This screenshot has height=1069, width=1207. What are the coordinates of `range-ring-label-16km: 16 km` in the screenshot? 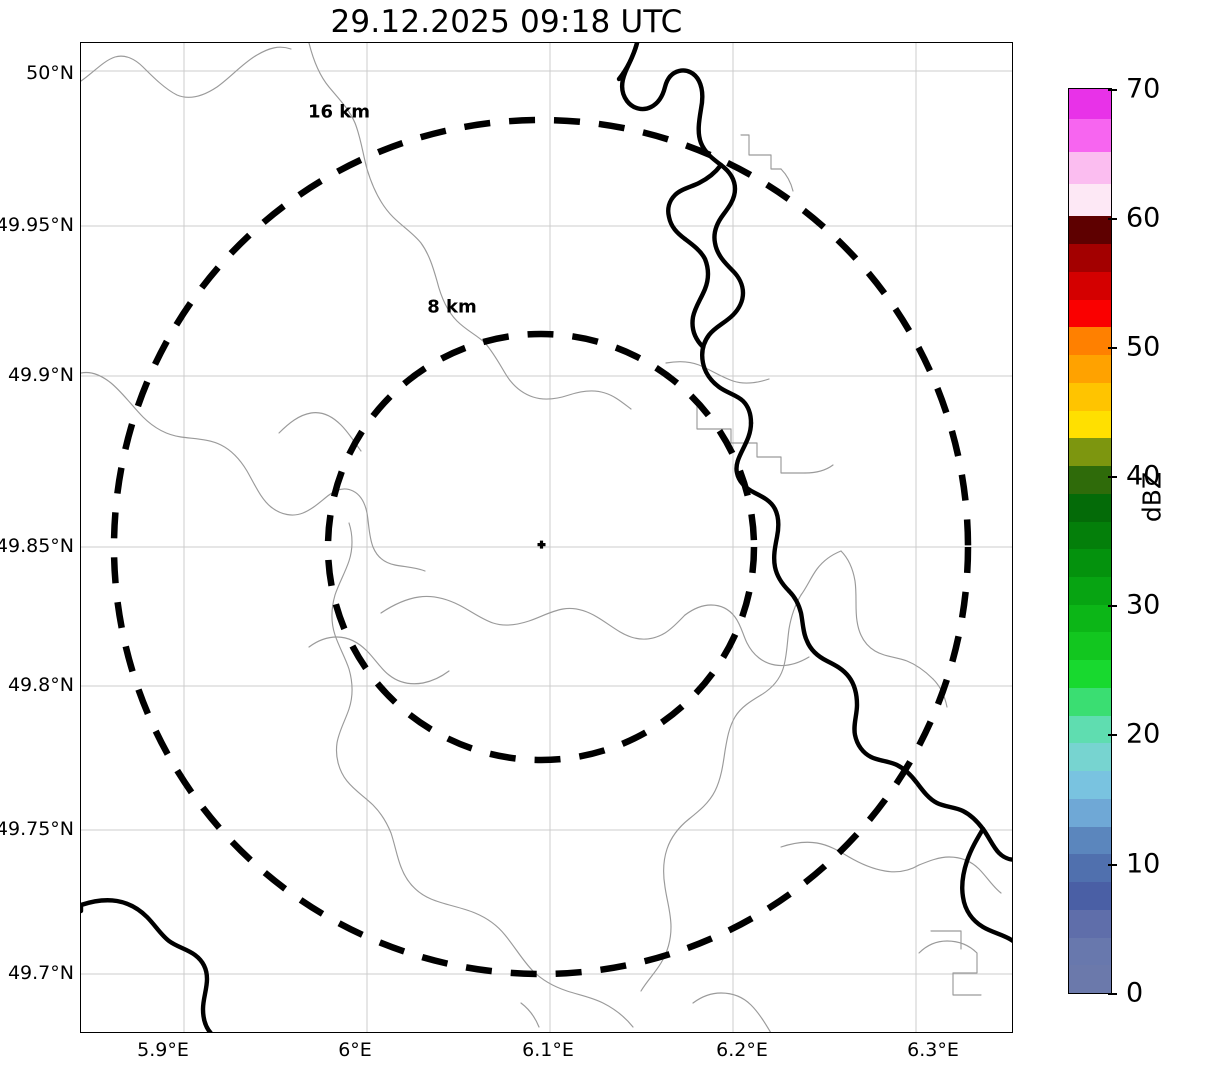 It's located at (339, 112).